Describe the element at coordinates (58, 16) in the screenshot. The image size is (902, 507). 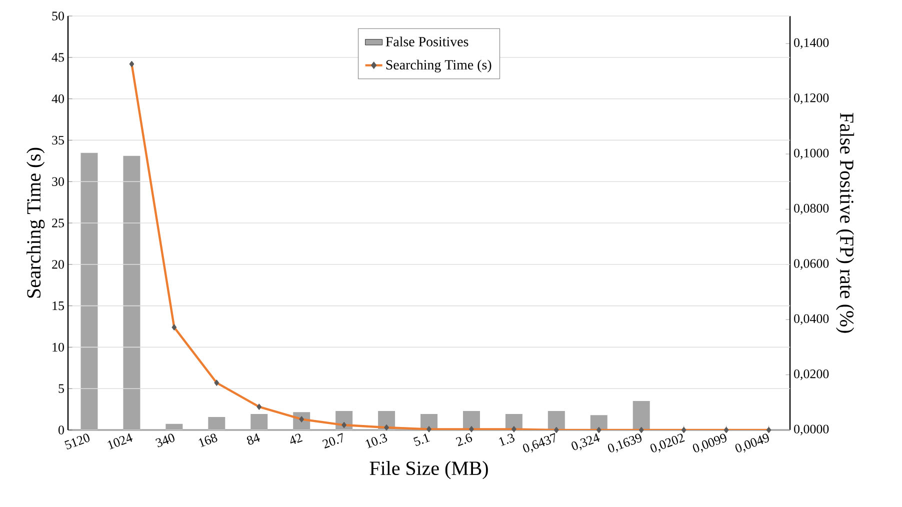
I see `y-tick-label: 50` at that location.